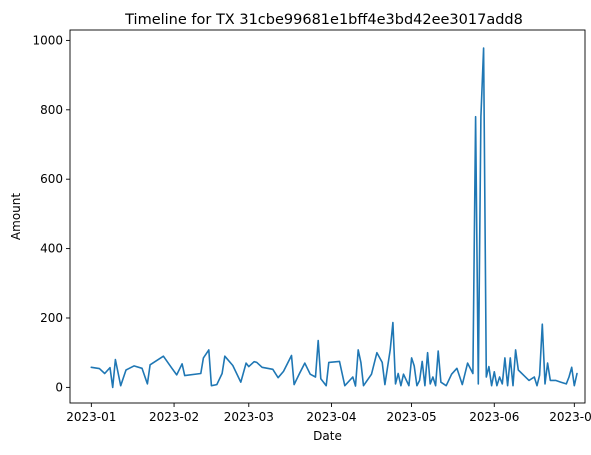 This screenshot has width=591, height=455. Describe the element at coordinates (174, 417) in the screenshot. I see `x-tick-label: 2023-02` at that location.